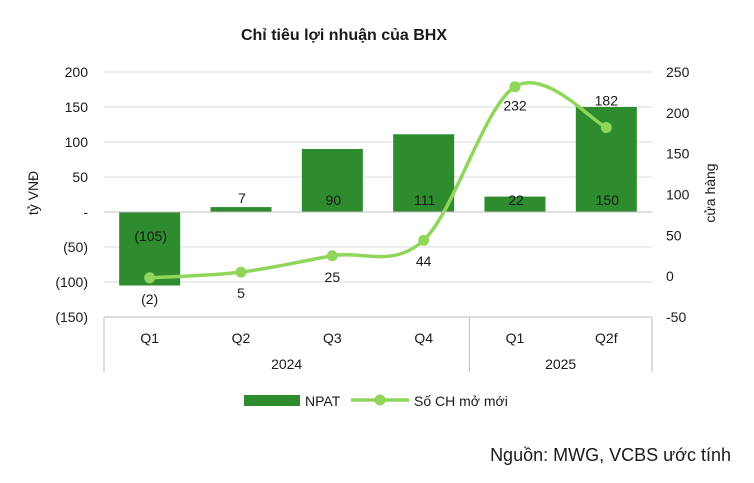 This screenshot has width=754, height=483. I want to click on x-group-label: 2025, so click(560, 364).